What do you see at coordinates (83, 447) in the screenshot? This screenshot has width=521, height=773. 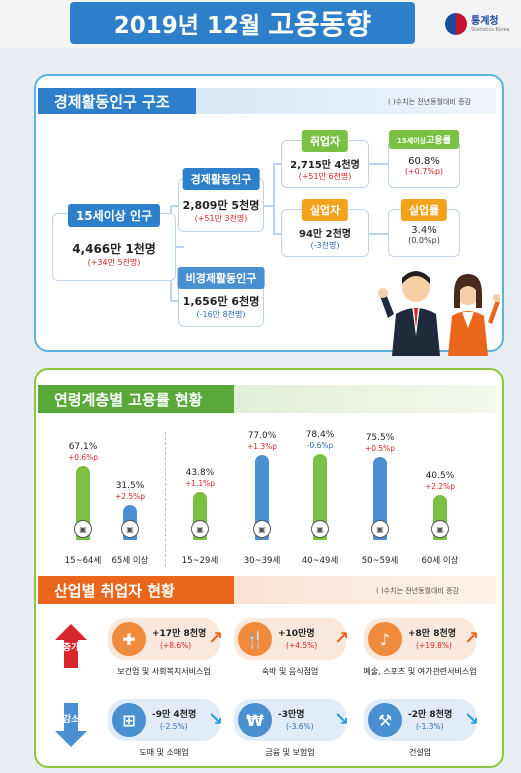 I see `age-rate-value: 67.1%` at bounding box center [83, 447].